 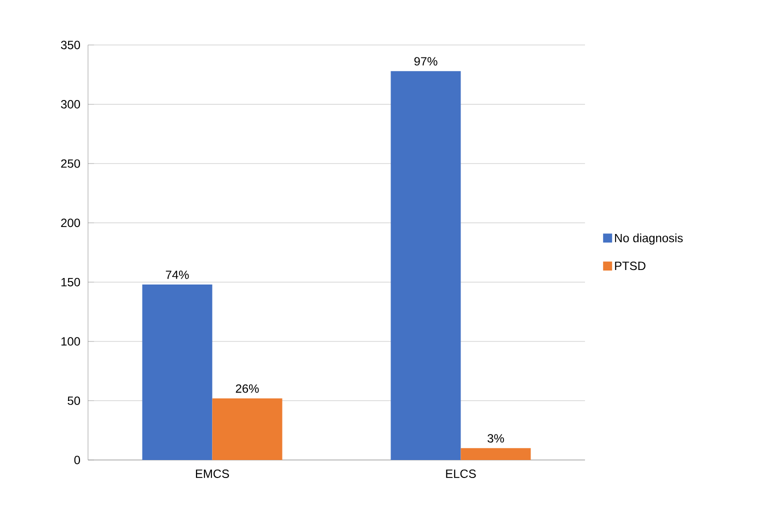 I want to click on legend-label: No diagnosis, so click(x=649, y=239).